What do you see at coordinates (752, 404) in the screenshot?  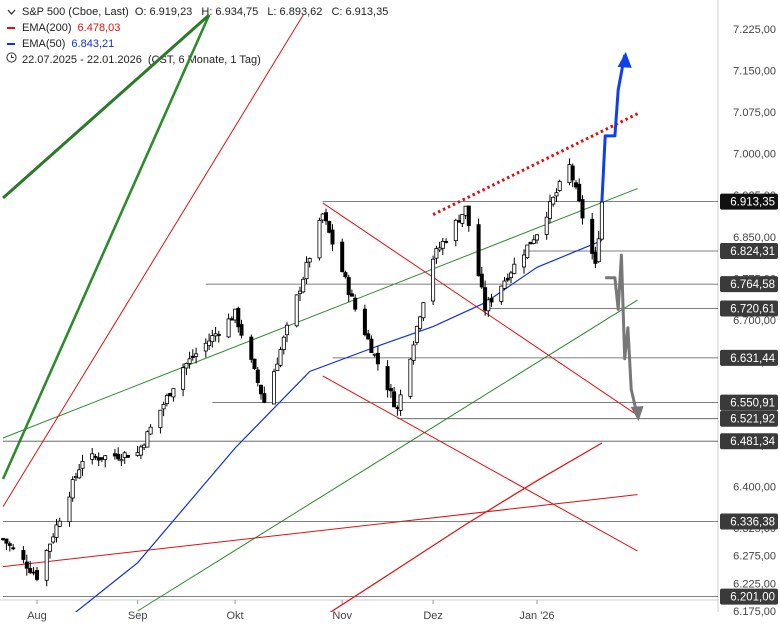 I see `price-tag-label: 6.550,91` at bounding box center [752, 404].